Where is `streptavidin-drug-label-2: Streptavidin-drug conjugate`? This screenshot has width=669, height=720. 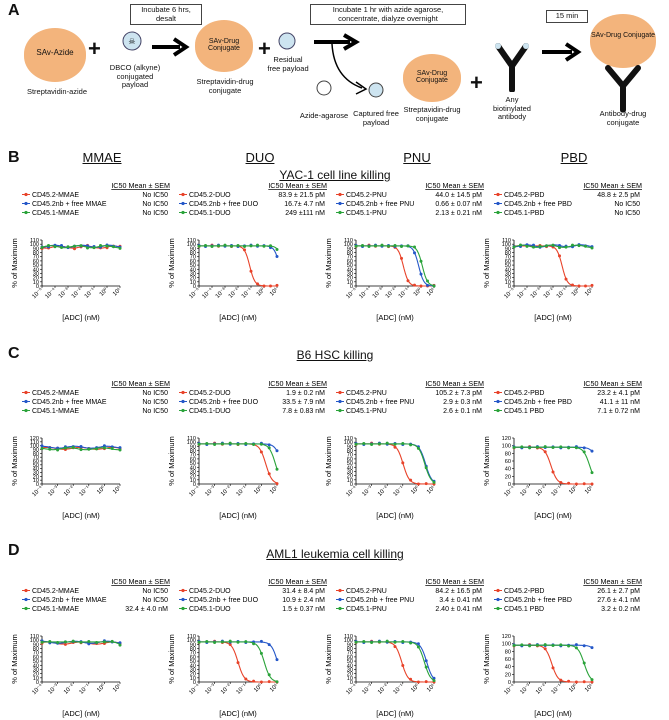 streptavidin-drug-label-2: Streptavidin-drug conjugate is located at coordinates (432, 114).